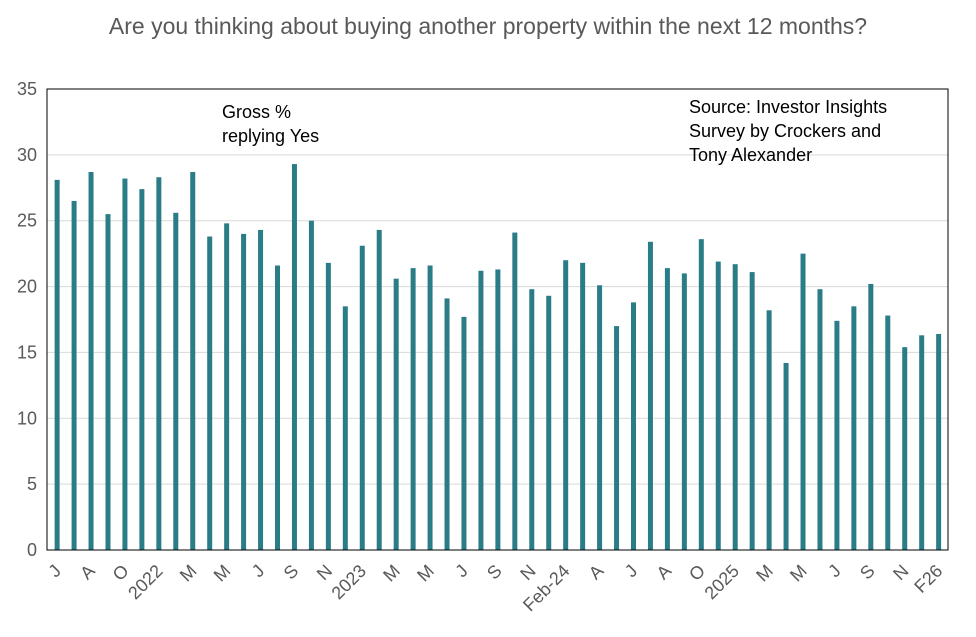  Describe the element at coordinates (27, 89) in the screenshot. I see `y-tick-label: 35` at that location.